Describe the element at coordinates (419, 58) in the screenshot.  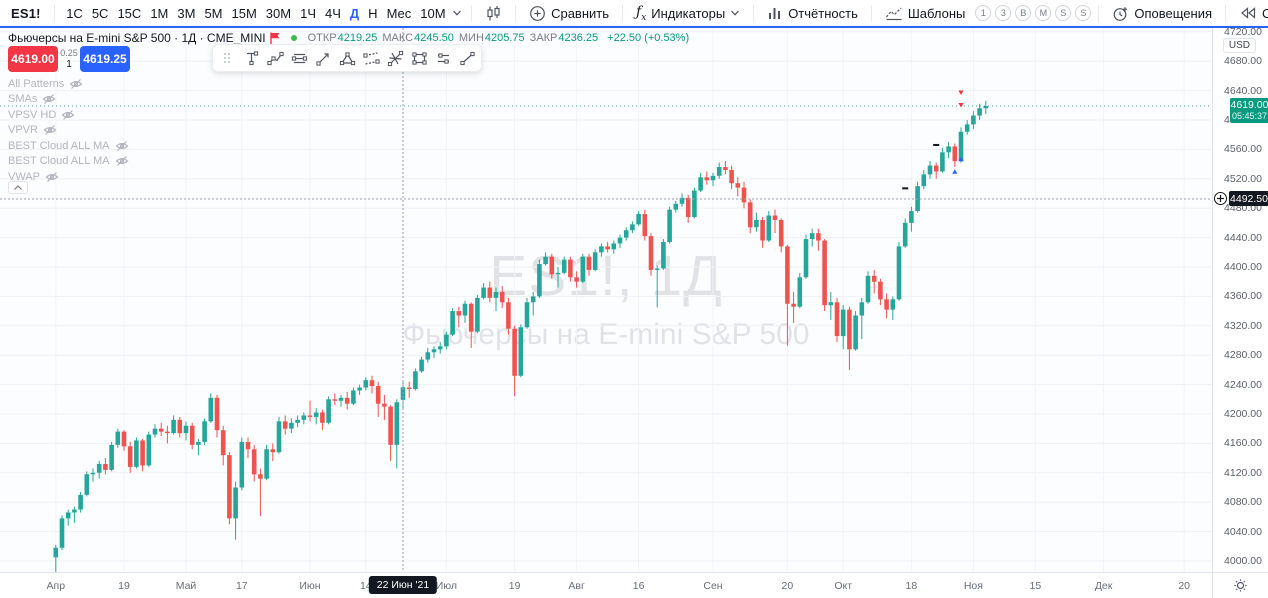
I see `tool-rectangle-icon` at that location.